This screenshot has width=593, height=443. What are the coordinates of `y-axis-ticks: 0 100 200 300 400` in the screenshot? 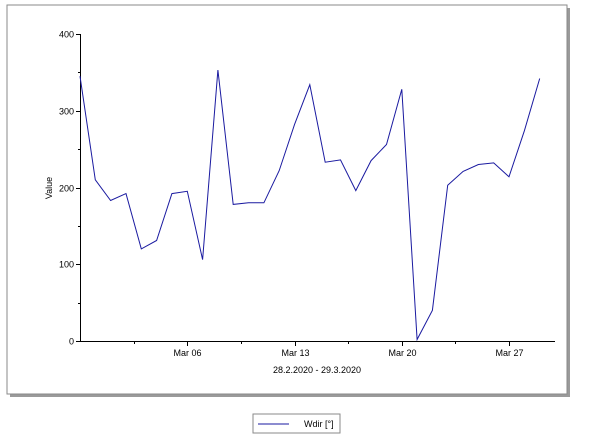 It's located at (70, 188).